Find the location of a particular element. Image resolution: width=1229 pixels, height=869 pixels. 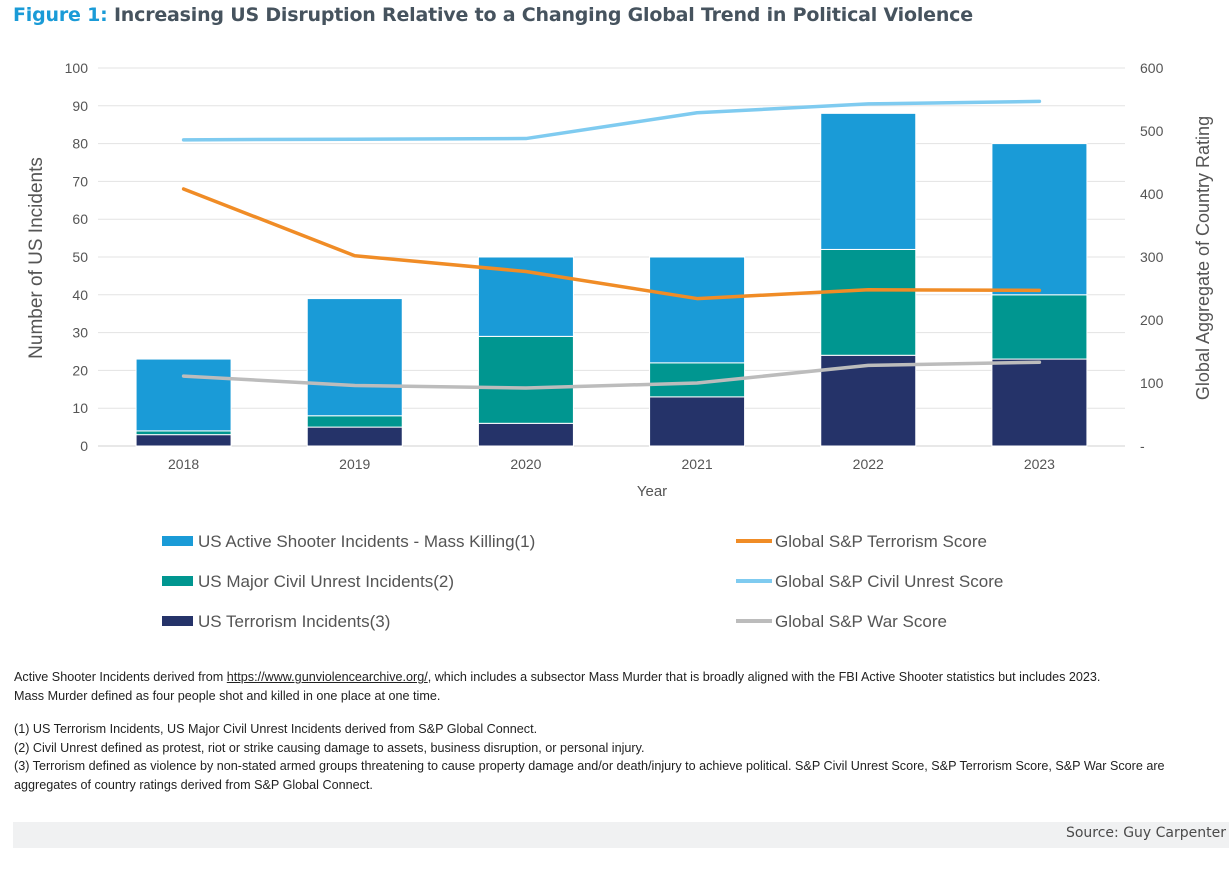

x-tick-label: 2021 is located at coordinates (697, 464).